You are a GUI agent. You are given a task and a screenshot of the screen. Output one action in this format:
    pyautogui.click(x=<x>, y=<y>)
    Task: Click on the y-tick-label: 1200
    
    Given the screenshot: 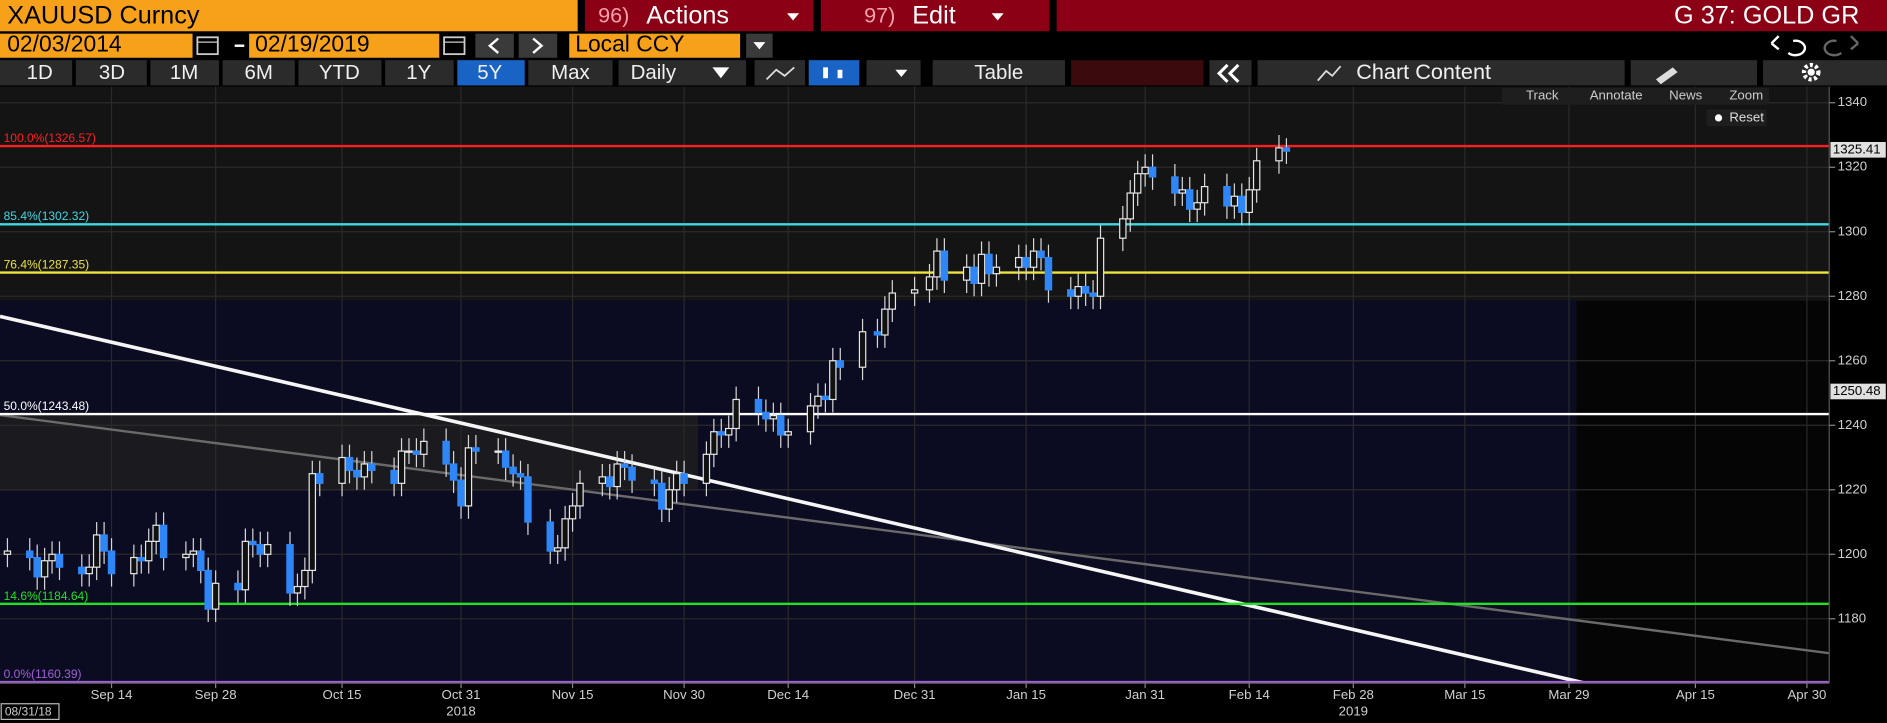 What is the action you would take?
    pyautogui.click(x=1852, y=553)
    